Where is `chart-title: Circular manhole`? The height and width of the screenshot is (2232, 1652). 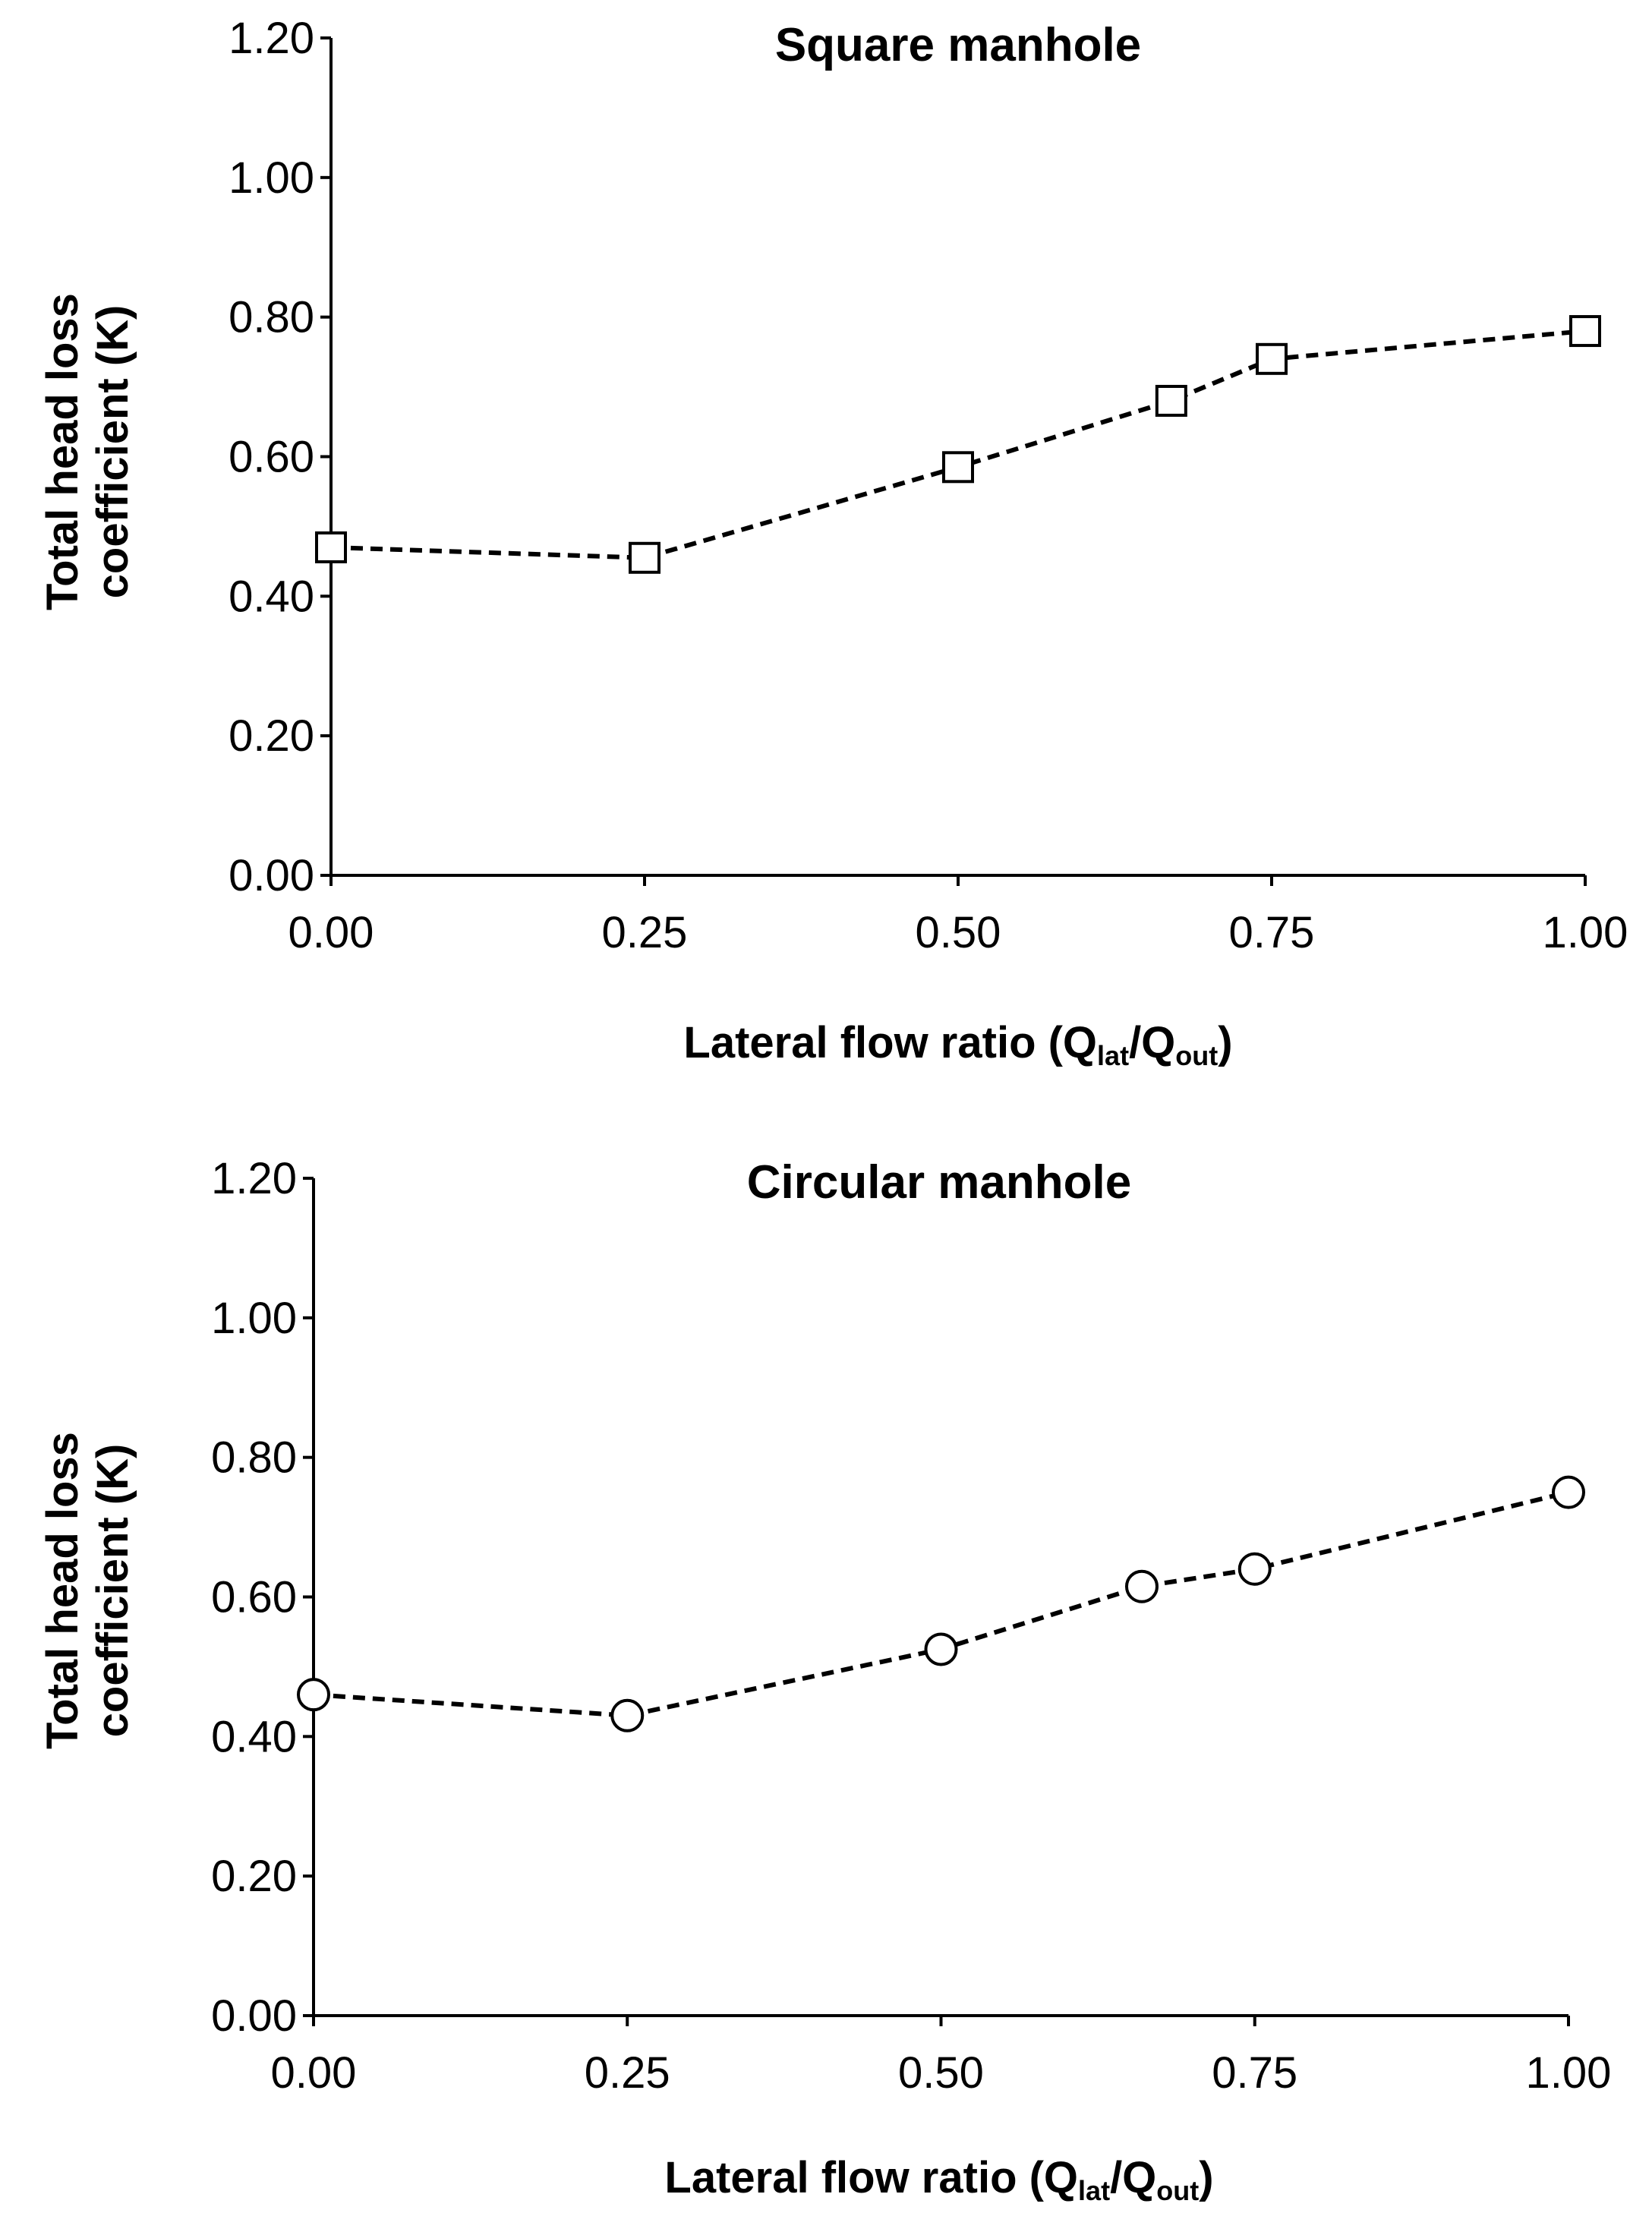
chart-title: Circular manhole is located at coordinates (939, 1182).